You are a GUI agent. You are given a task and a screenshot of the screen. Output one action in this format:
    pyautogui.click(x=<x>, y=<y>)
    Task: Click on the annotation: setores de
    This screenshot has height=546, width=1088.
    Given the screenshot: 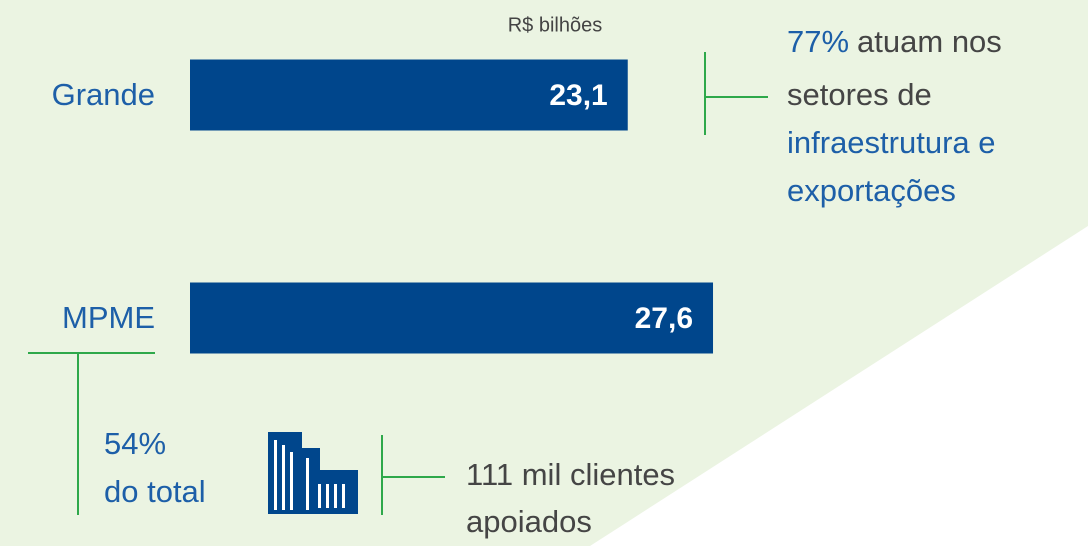 What is the action you would take?
    pyautogui.click(x=859, y=94)
    